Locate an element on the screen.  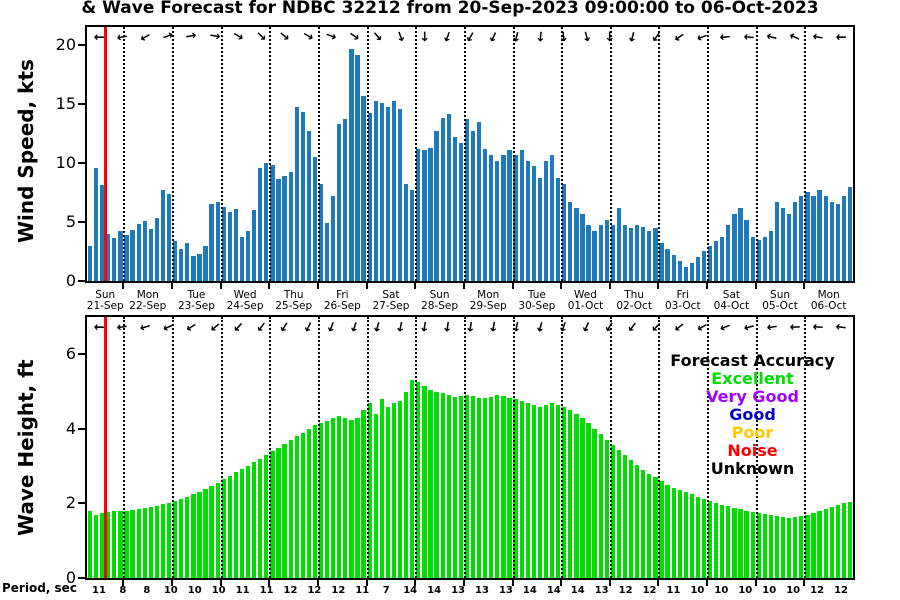
period-value: 13 is located at coordinates (505, 590).